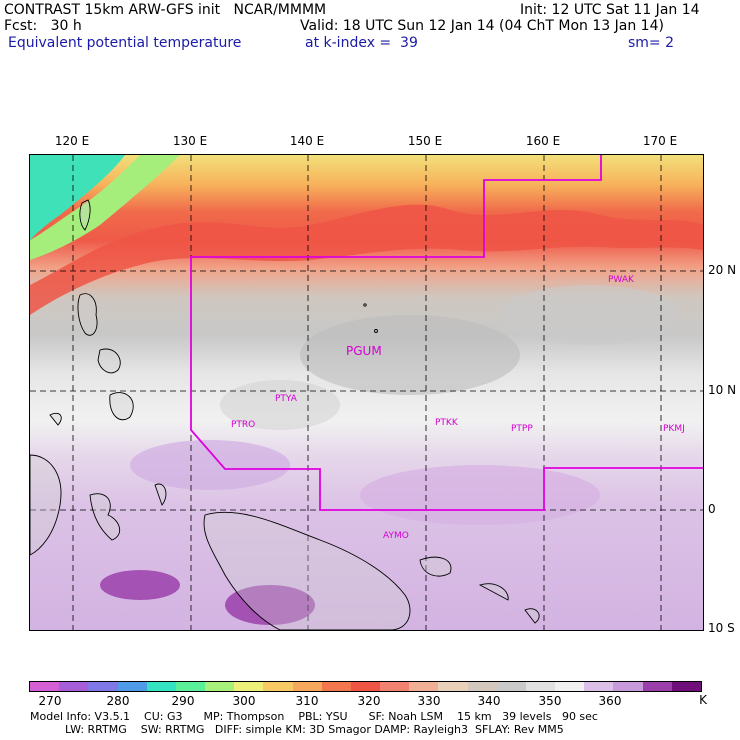 The width and height of the screenshot is (740, 740). Describe the element at coordinates (307, 570) in the screenshot. I see `island-new-guinea` at that location.